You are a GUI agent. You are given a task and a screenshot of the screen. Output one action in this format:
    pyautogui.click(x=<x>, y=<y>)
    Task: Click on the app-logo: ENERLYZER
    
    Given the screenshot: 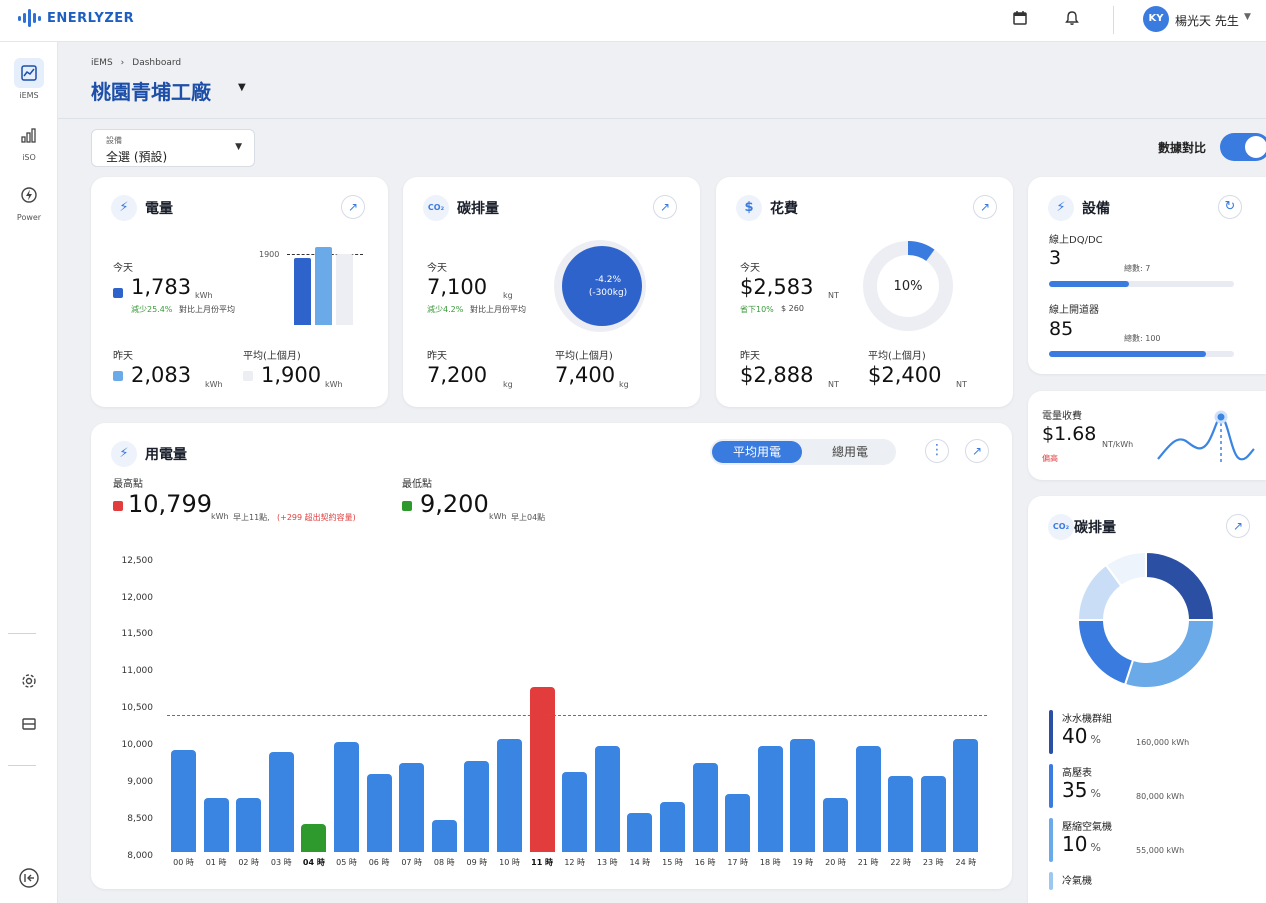 What is the action you would take?
    pyautogui.click(x=76, y=18)
    